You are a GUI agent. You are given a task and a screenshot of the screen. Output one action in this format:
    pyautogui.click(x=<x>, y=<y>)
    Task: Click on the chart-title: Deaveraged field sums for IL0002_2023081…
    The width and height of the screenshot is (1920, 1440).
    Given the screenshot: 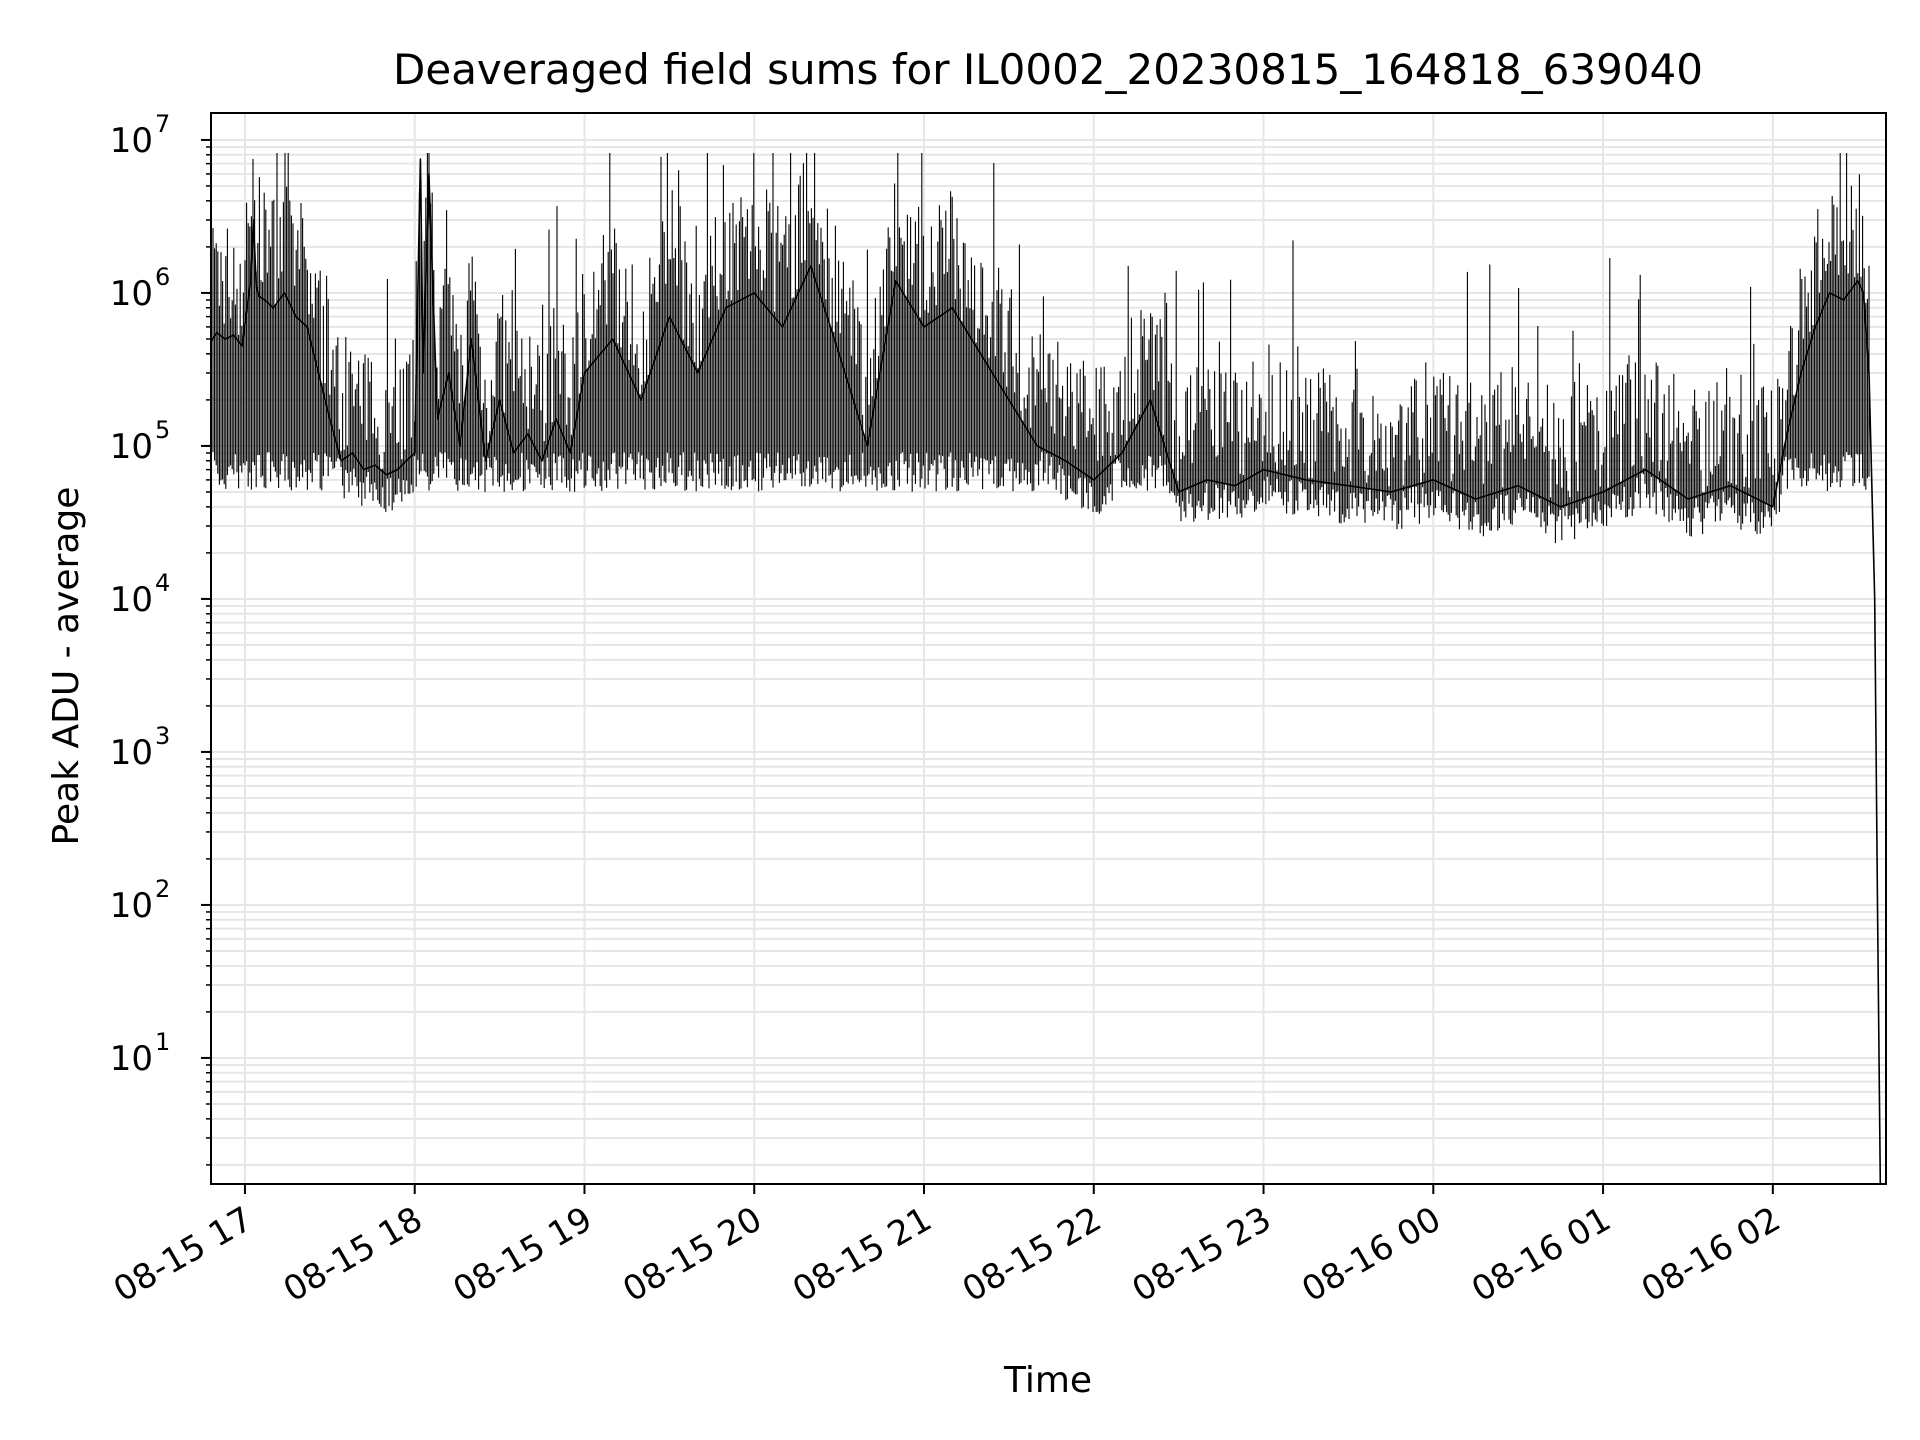 What is the action you would take?
    pyautogui.click(x=1048, y=69)
    